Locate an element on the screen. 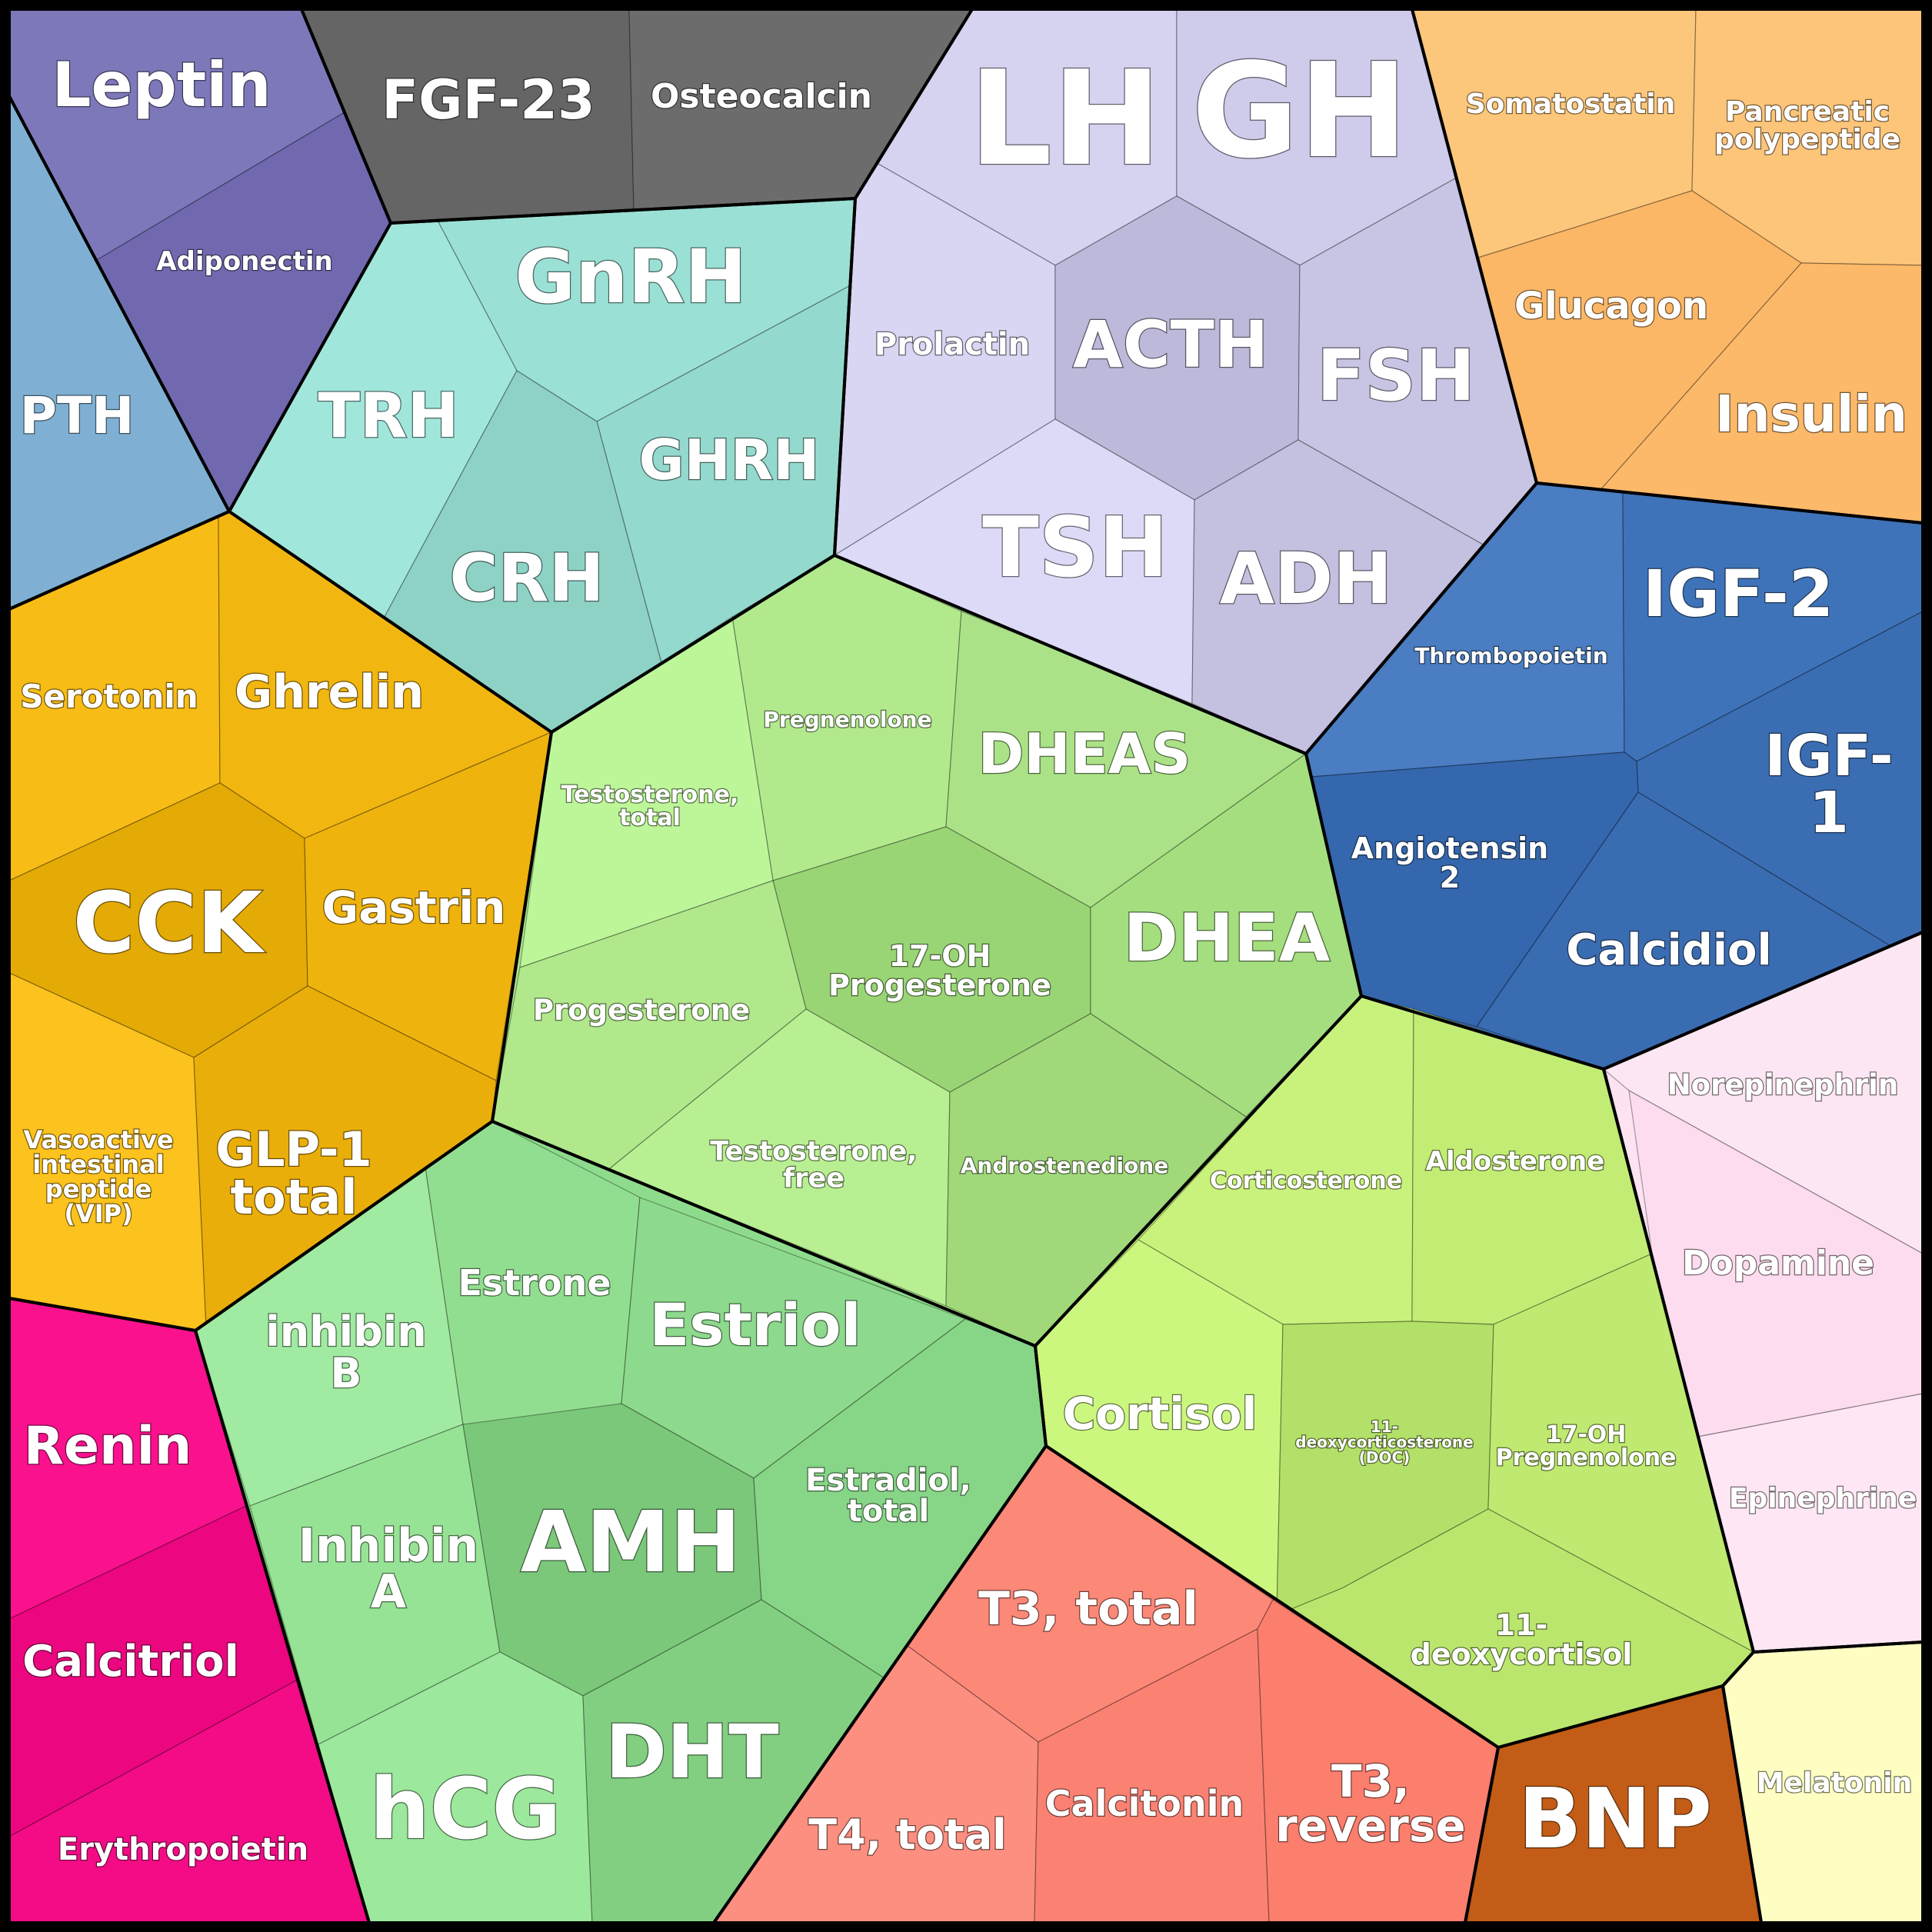 The width and height of the screenshot is (1932, 1932). label-estriol: Estriol is located at coordinates (755, 1325).